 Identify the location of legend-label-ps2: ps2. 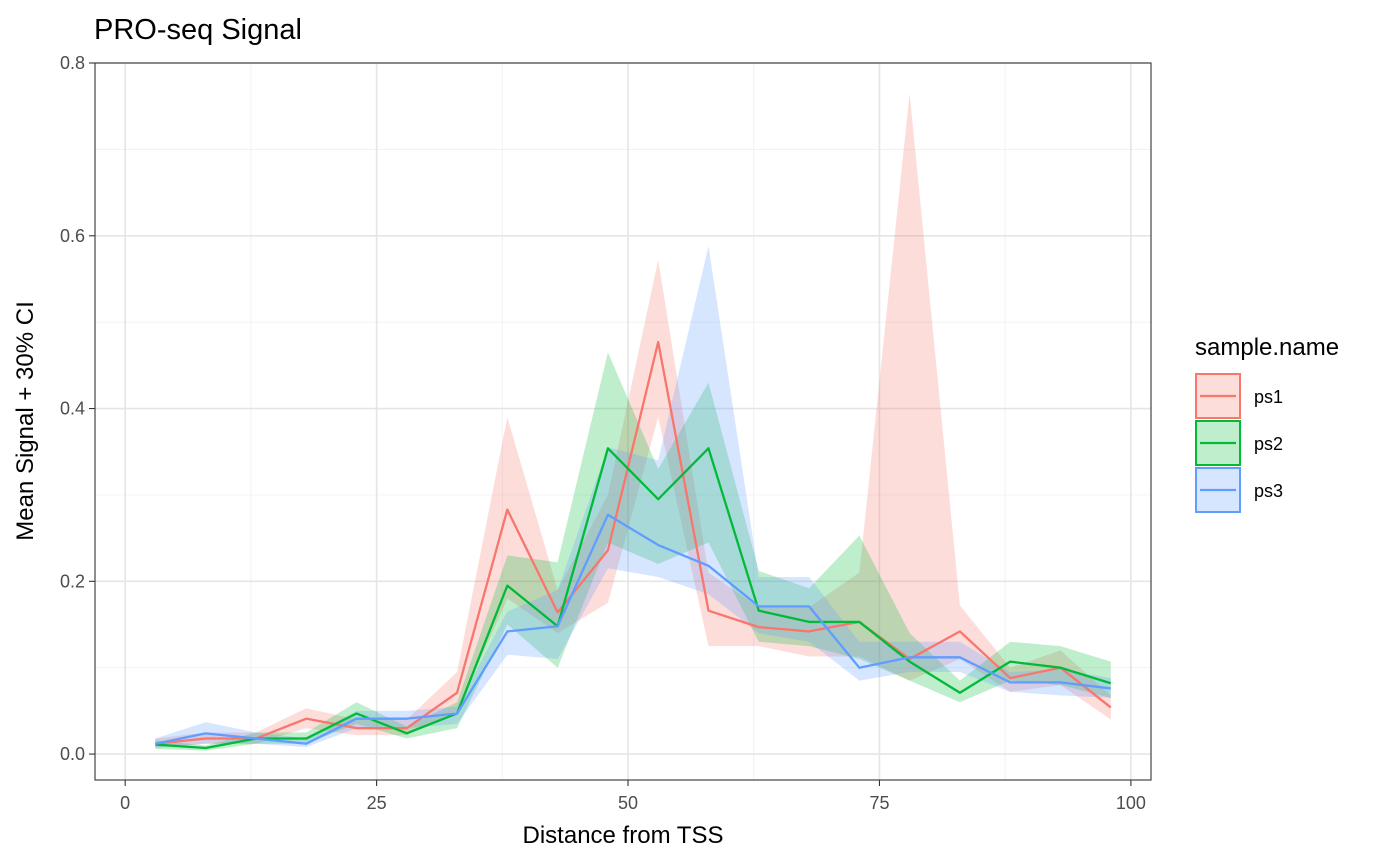
(1268, 444).